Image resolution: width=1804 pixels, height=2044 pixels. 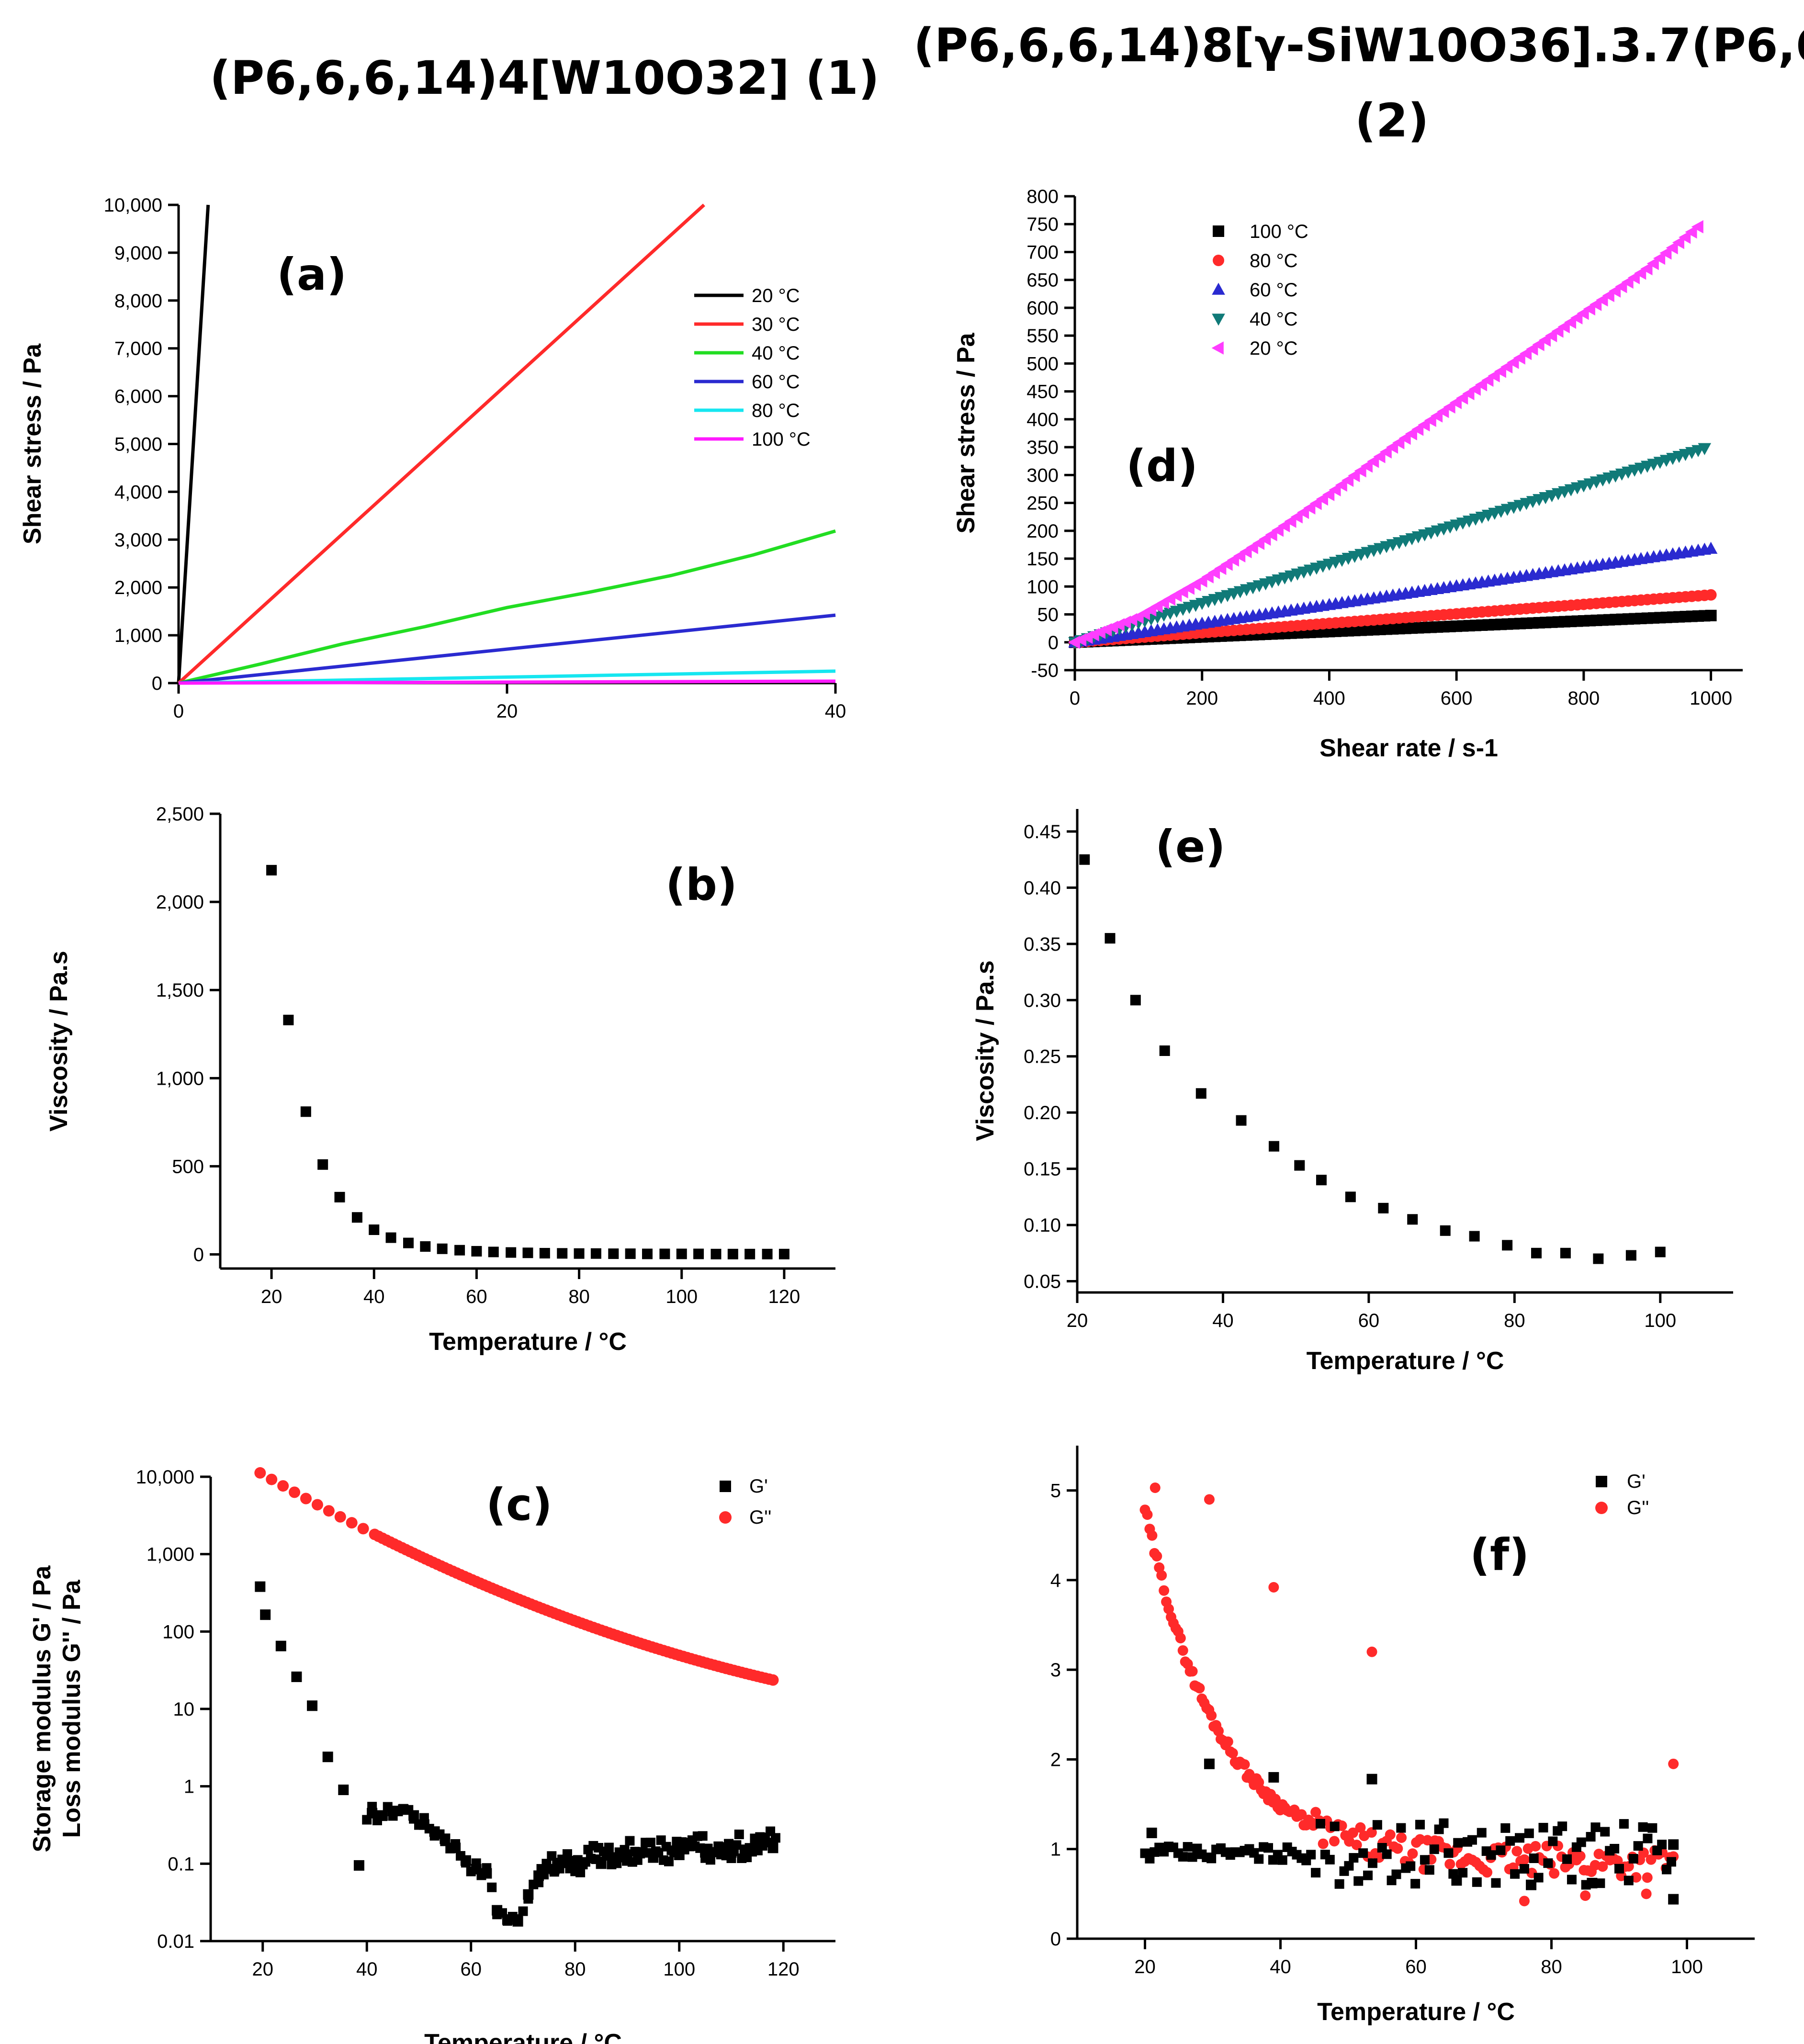 I want to click on y-axis-label: Shear stress / Pa, so click(x=966, y=432).